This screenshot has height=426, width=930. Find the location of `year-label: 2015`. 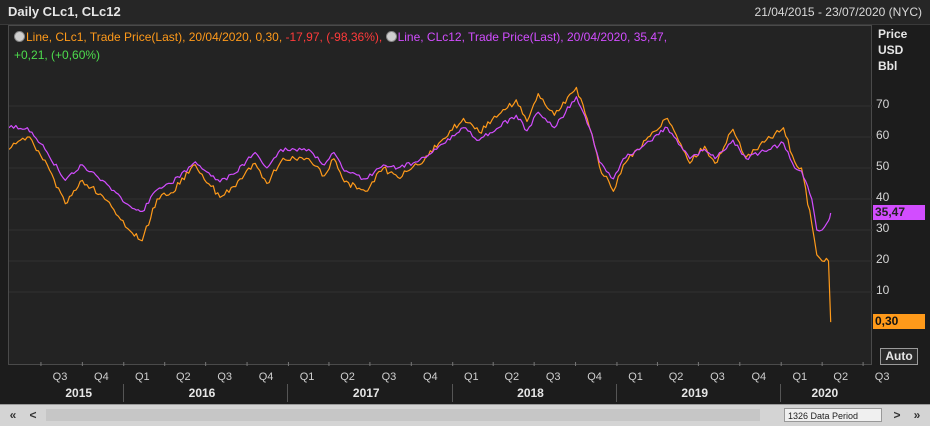

year-label: 2015 is located at coordinates (79, 393).